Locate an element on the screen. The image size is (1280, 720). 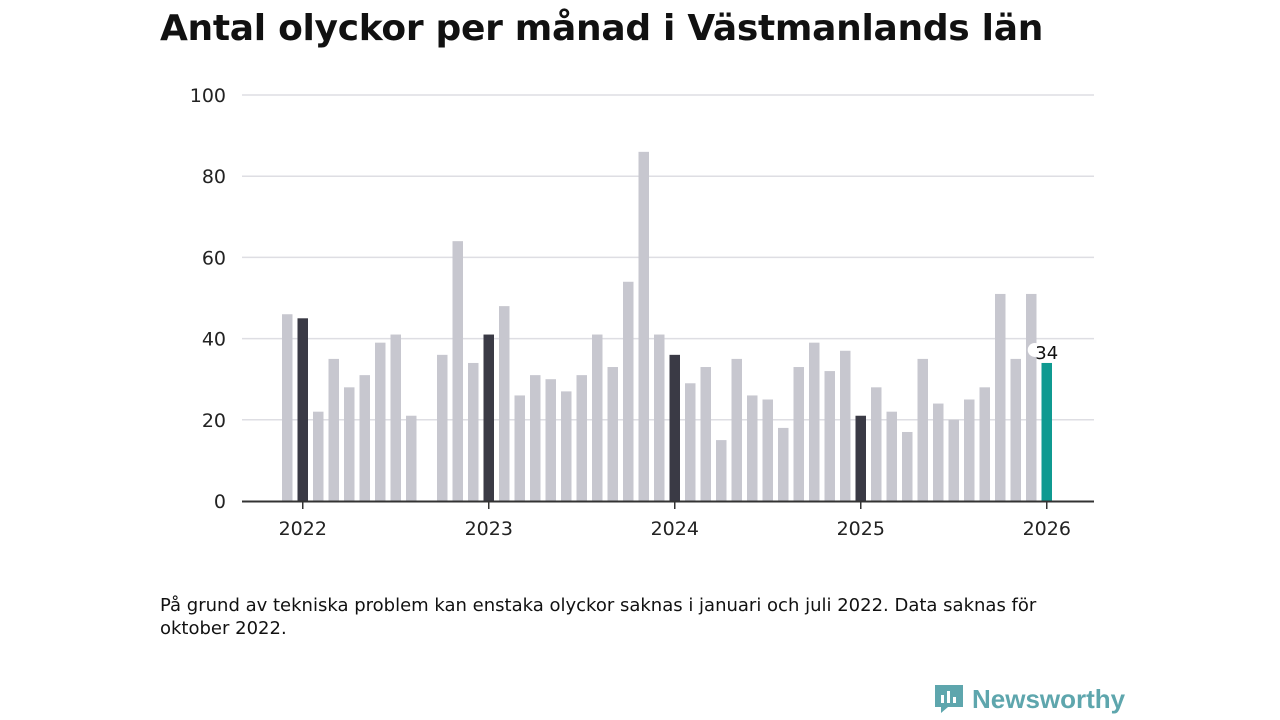
data-label-current: 34 is located at coordinates (1046, 353).